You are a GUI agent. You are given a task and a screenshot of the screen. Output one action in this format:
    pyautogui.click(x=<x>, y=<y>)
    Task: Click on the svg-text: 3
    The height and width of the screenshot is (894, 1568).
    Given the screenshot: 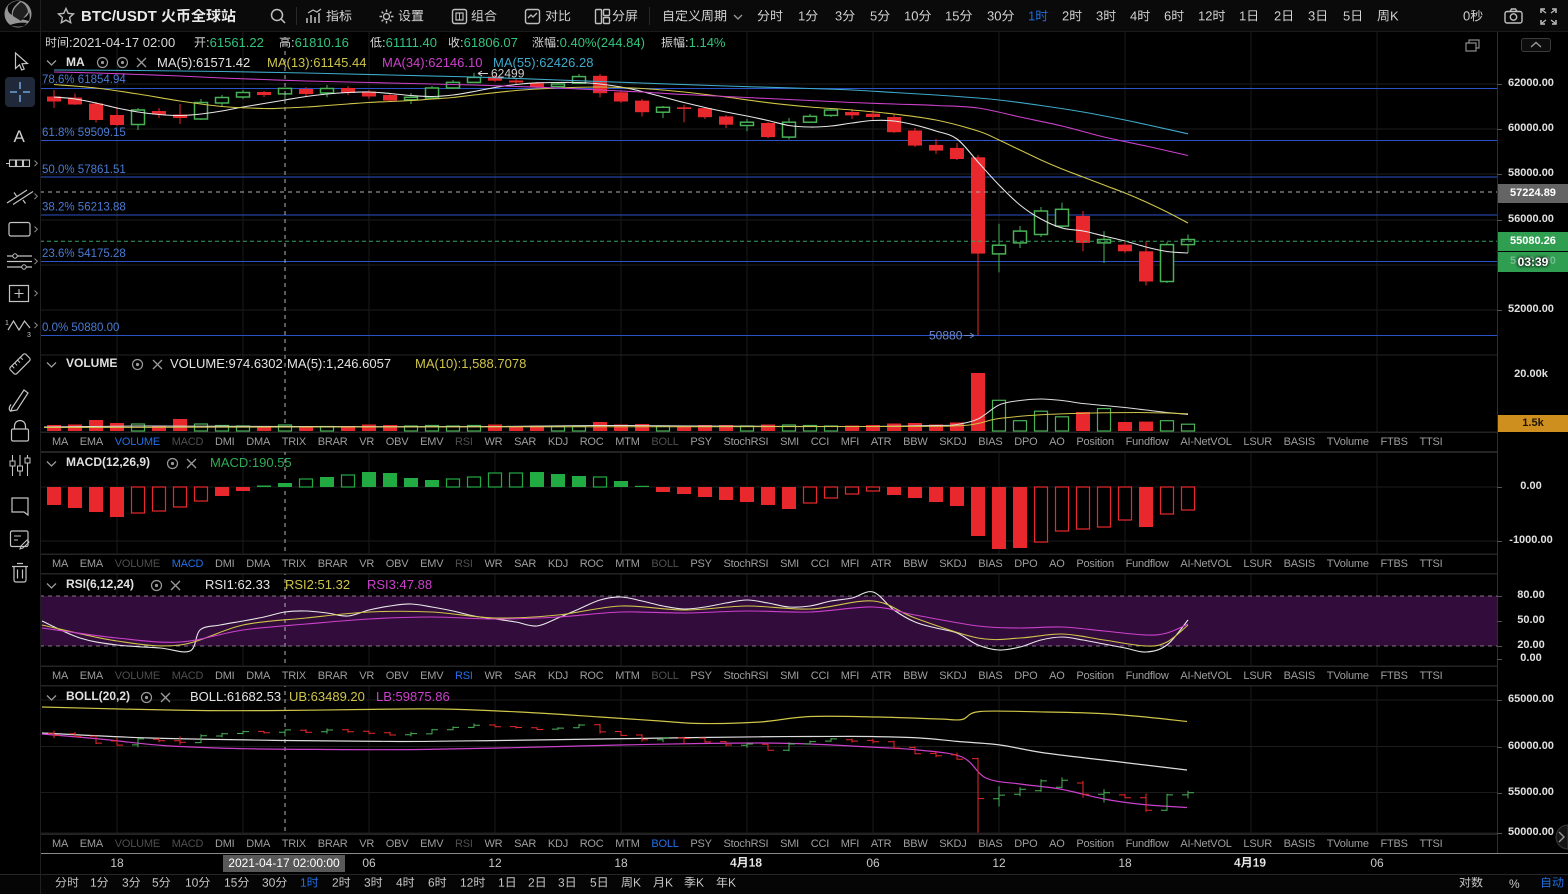 What is the action you would take?
    pyautogui.click(x=29, y=335)
    